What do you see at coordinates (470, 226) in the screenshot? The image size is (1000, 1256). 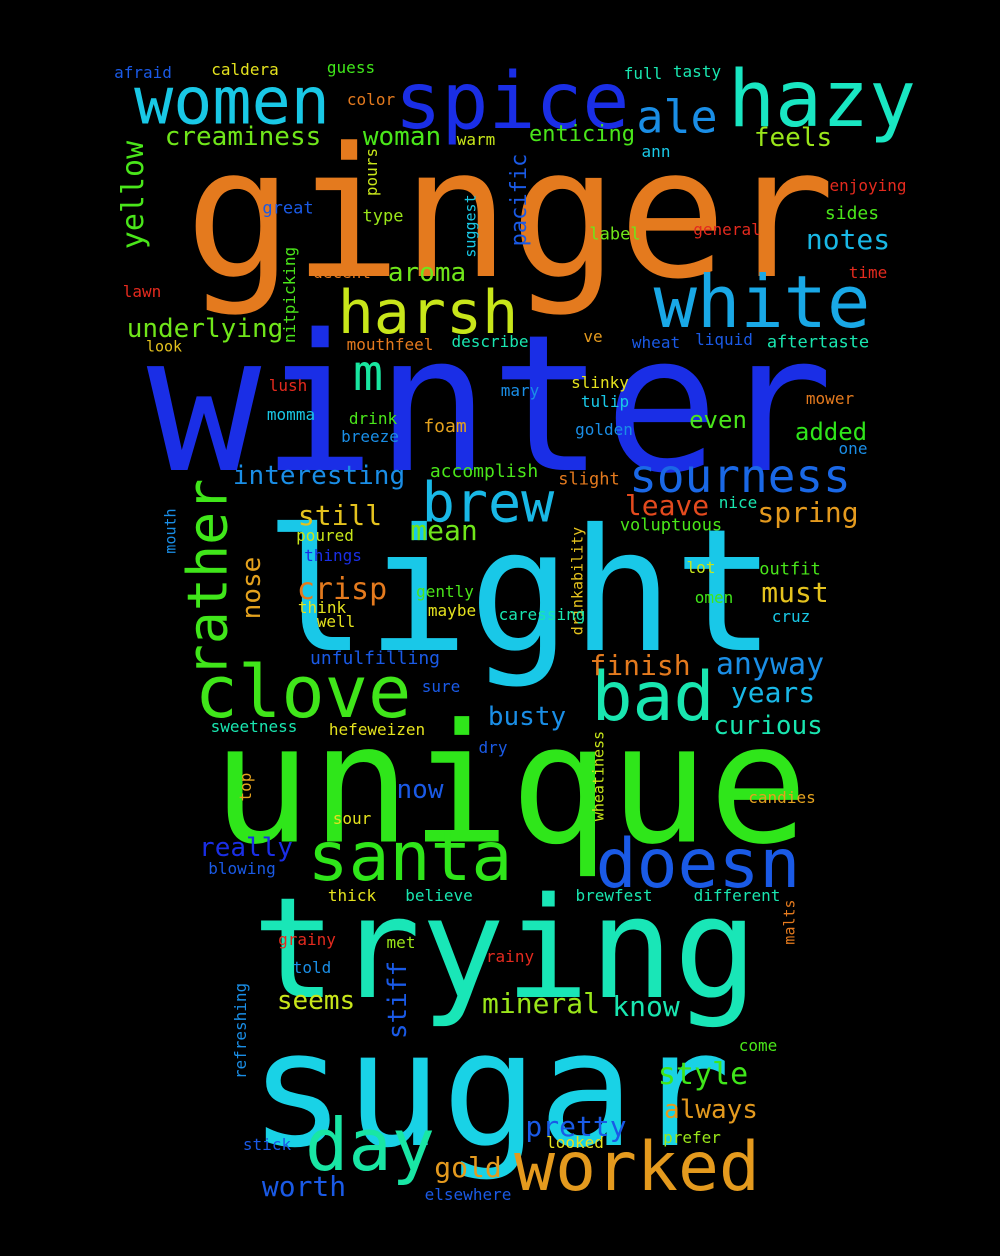 I see `word-suggest: suggest` at bounding box center [470, 226].